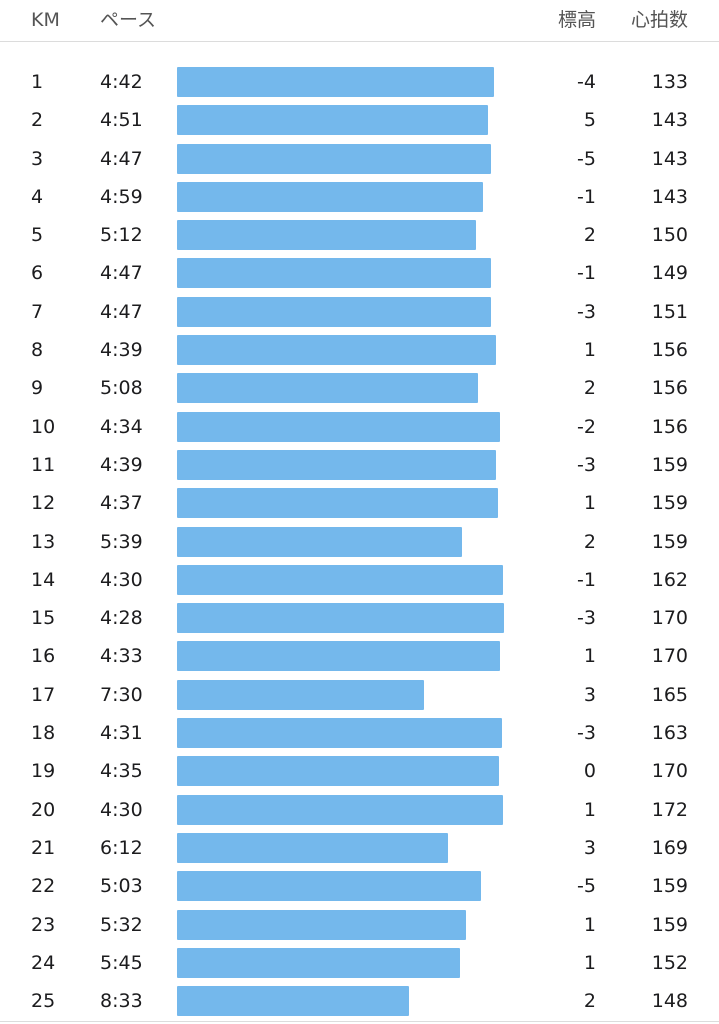 Image resolution: width=719 pixels, height=1024 pixels. I want to click on split-row: 3 4:47 -5 143, so click(359, 159).